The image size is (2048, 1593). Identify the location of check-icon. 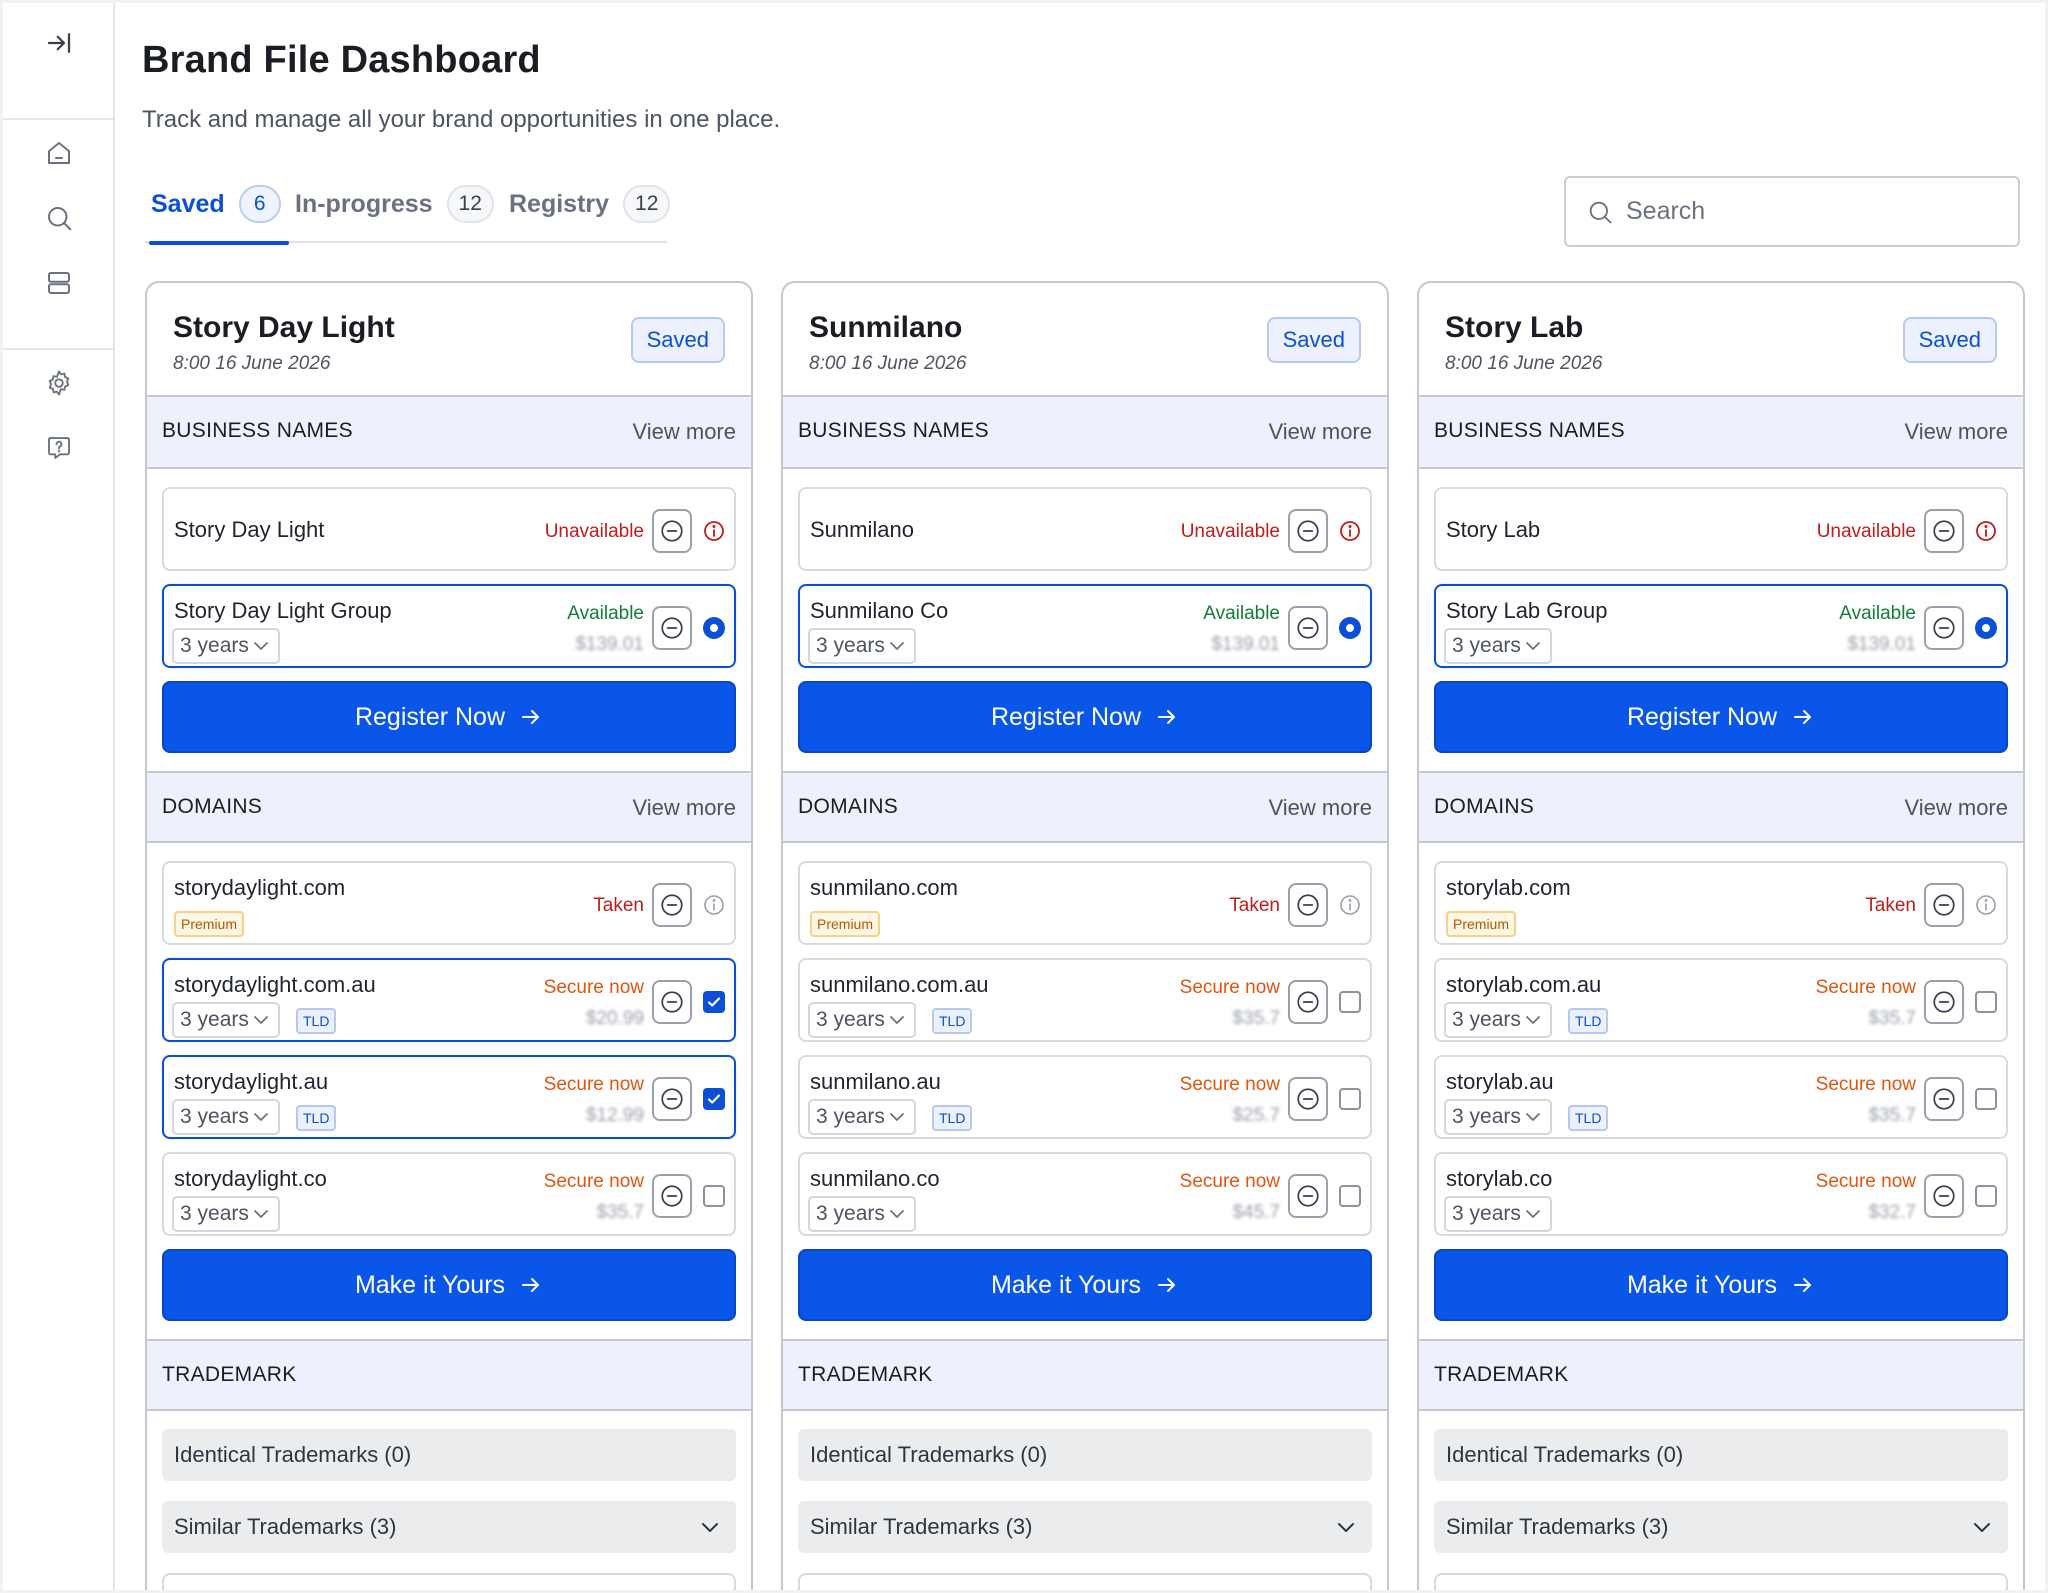
(1986, 1196).